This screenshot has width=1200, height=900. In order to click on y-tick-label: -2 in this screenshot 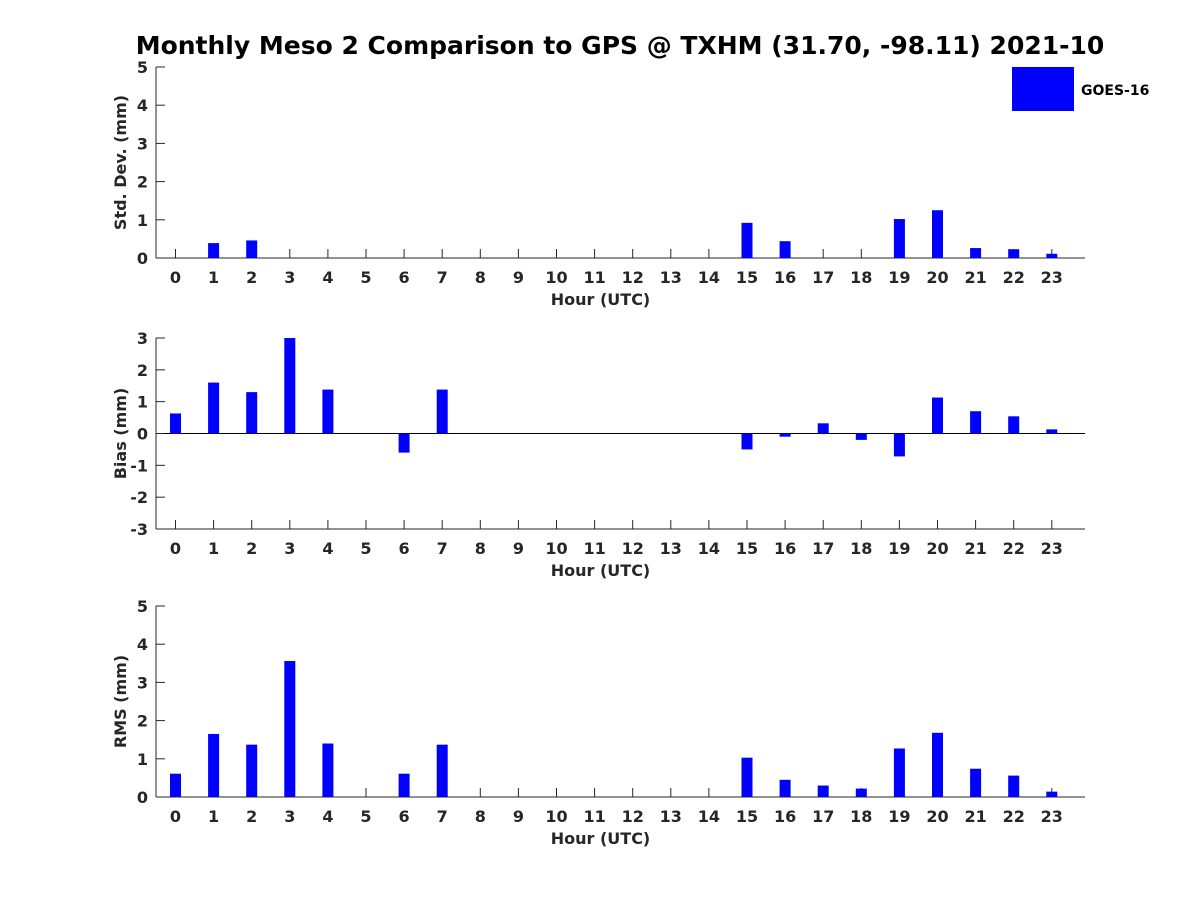, I will do `click(139, 497)`.